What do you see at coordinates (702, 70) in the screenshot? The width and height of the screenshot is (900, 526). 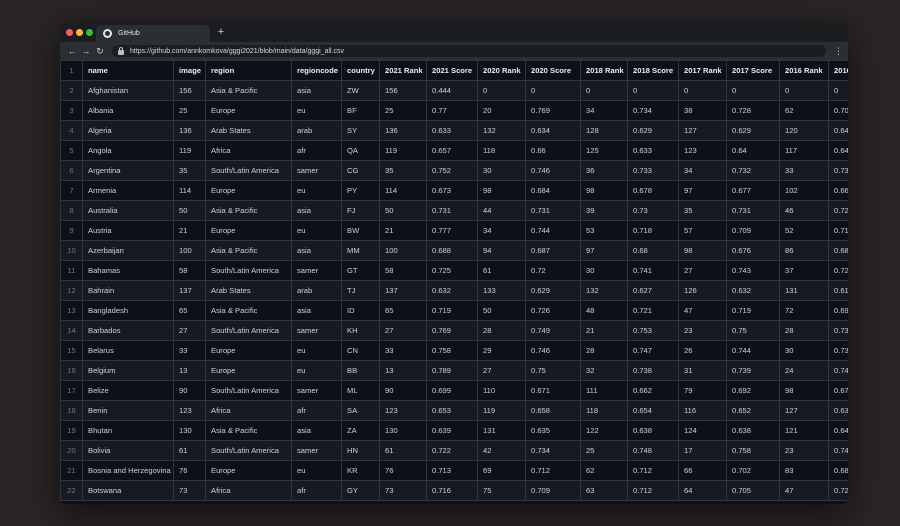 I see `column-header: 2017 Rank` at bounding box center [702, 70].